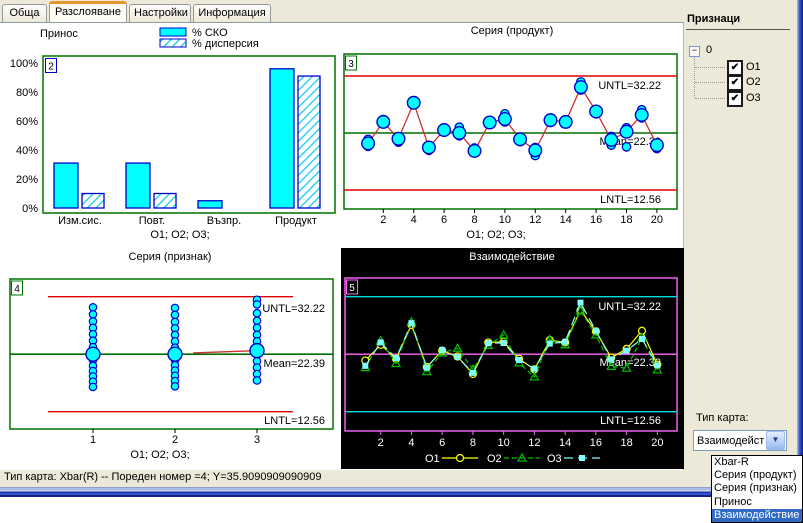  Describe the element at coordinates (738, 29) in the screenshot. I see `sidebar-title-underline` at that location.